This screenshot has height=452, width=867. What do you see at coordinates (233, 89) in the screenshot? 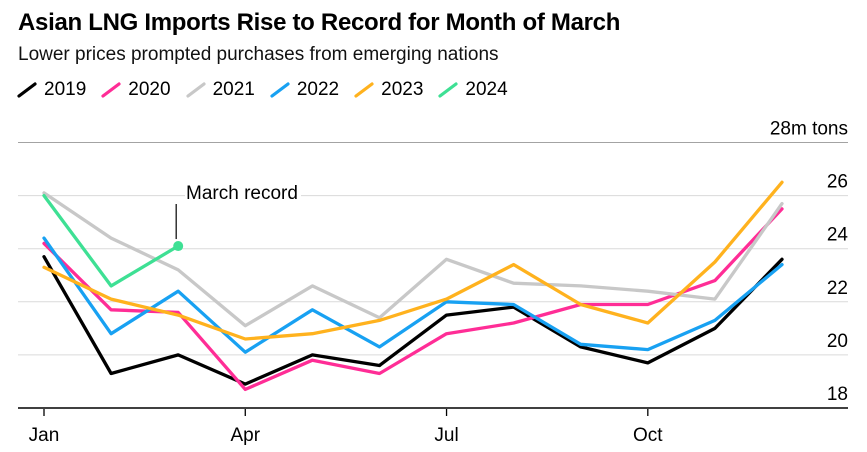
I see `legend-item-label: 2021` at bounding box center [233, 89].